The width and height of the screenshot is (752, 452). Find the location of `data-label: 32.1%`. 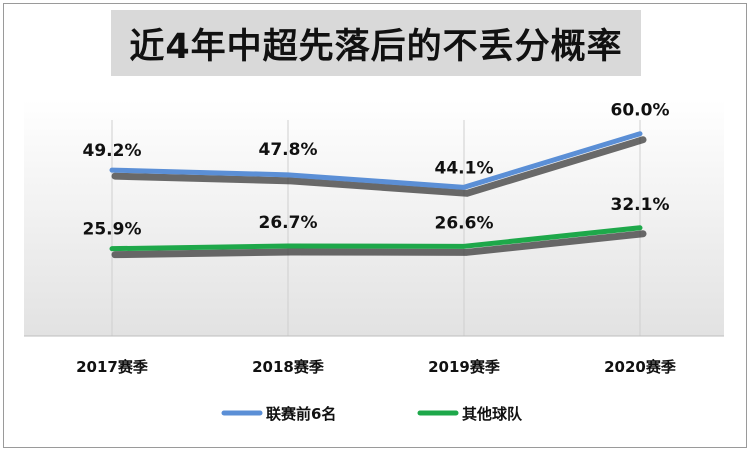

data-label: 32.1% is located at coordinates (640, 205).